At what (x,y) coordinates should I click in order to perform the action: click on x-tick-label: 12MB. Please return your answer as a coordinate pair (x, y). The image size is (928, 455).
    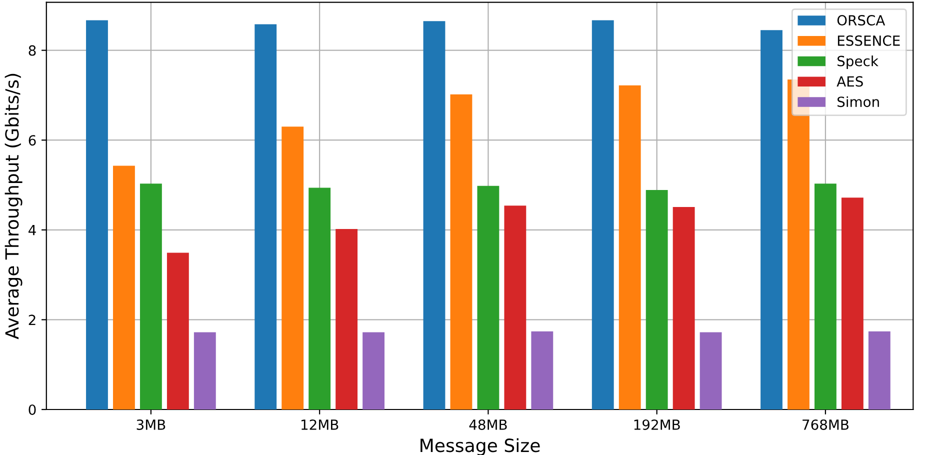
    Looking at the image, I should click on (320, 424).